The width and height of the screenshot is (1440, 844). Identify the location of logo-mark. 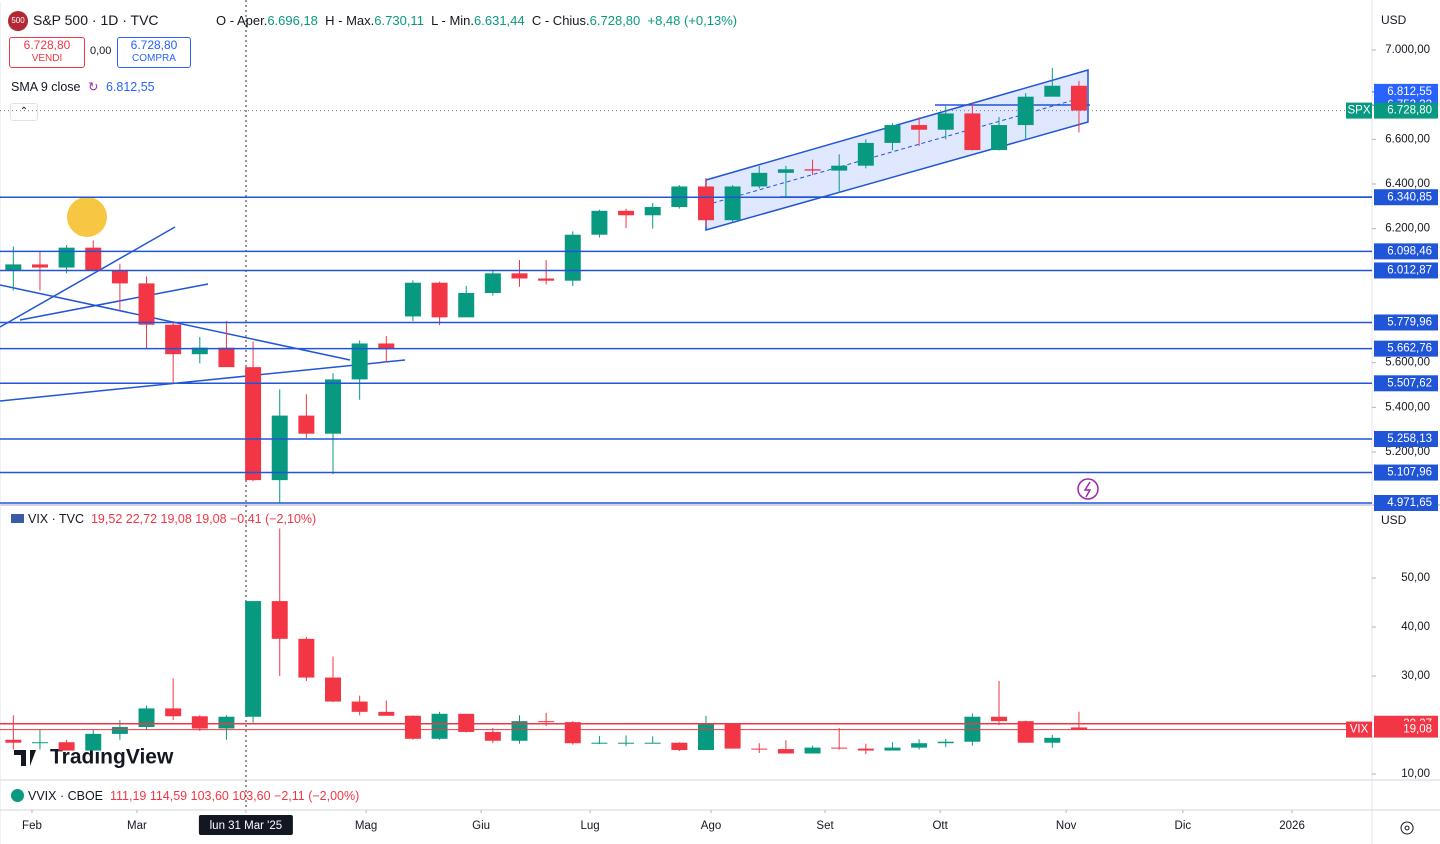
(25, 758).